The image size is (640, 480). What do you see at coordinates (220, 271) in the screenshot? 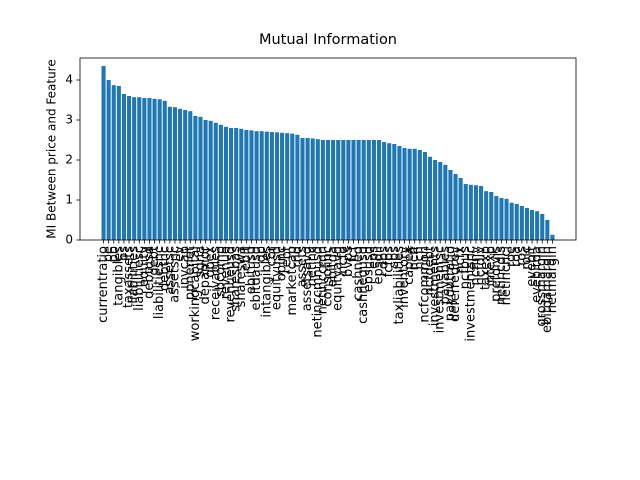
I see `x-tick-label: sbcomp` at bounding box center [220, 271].